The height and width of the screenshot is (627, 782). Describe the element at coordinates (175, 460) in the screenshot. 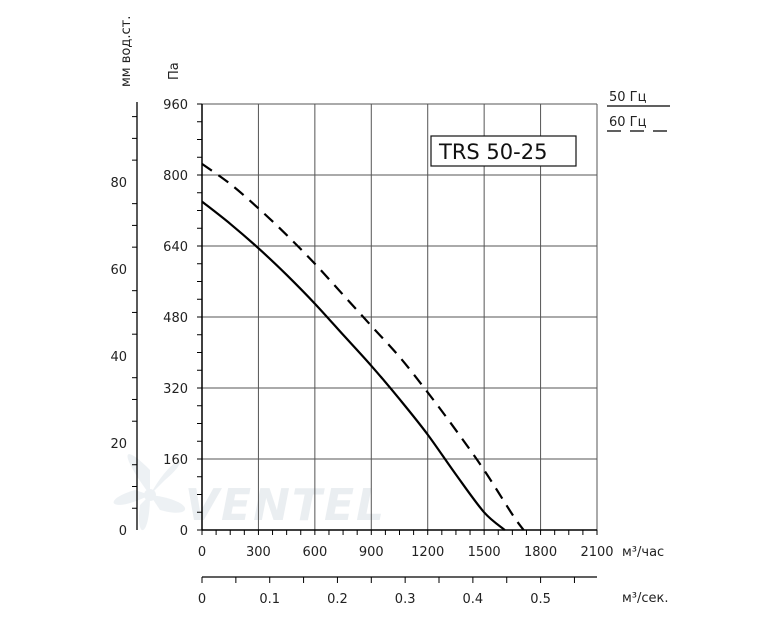

I see `y-tick-label: 160` at that location.